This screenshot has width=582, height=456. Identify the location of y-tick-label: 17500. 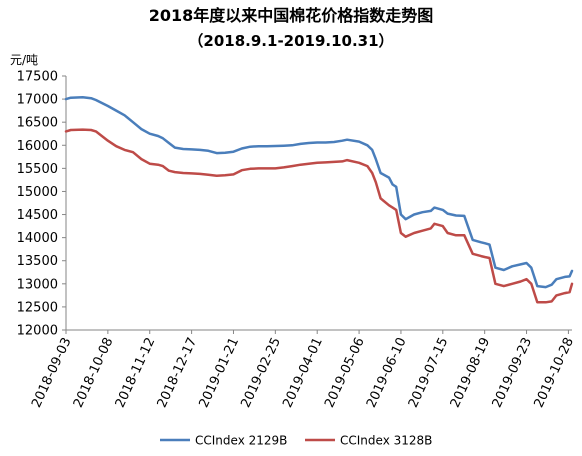
(37, 77).